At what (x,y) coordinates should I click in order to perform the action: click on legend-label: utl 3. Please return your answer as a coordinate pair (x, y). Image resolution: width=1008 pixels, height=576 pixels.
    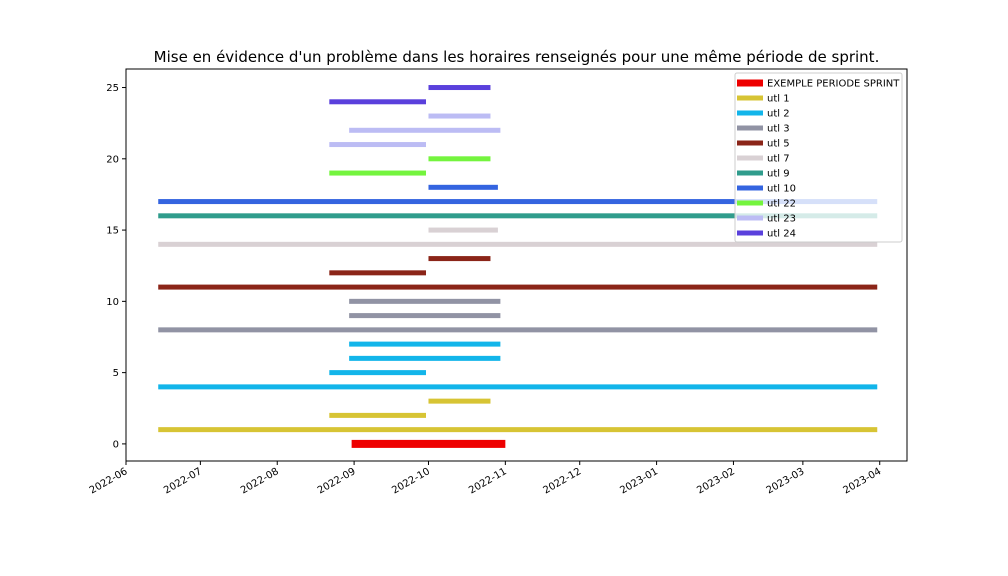
    Looking at the image, I should click on (778, 129).